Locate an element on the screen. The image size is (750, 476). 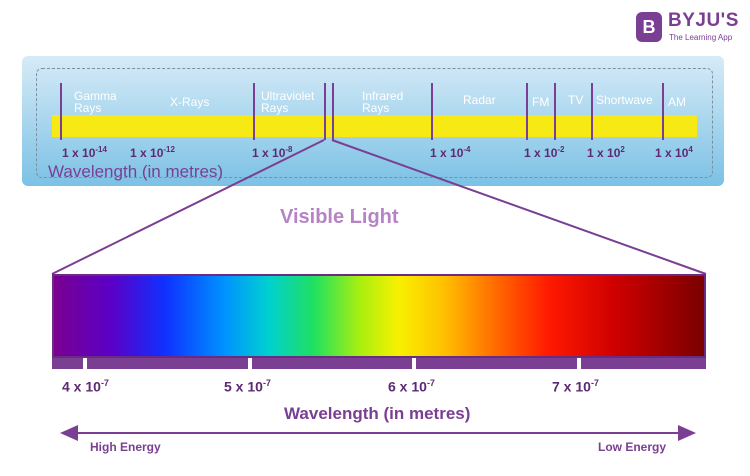
band-label-xrays: X-Rays is located at coordinates (190, 102).